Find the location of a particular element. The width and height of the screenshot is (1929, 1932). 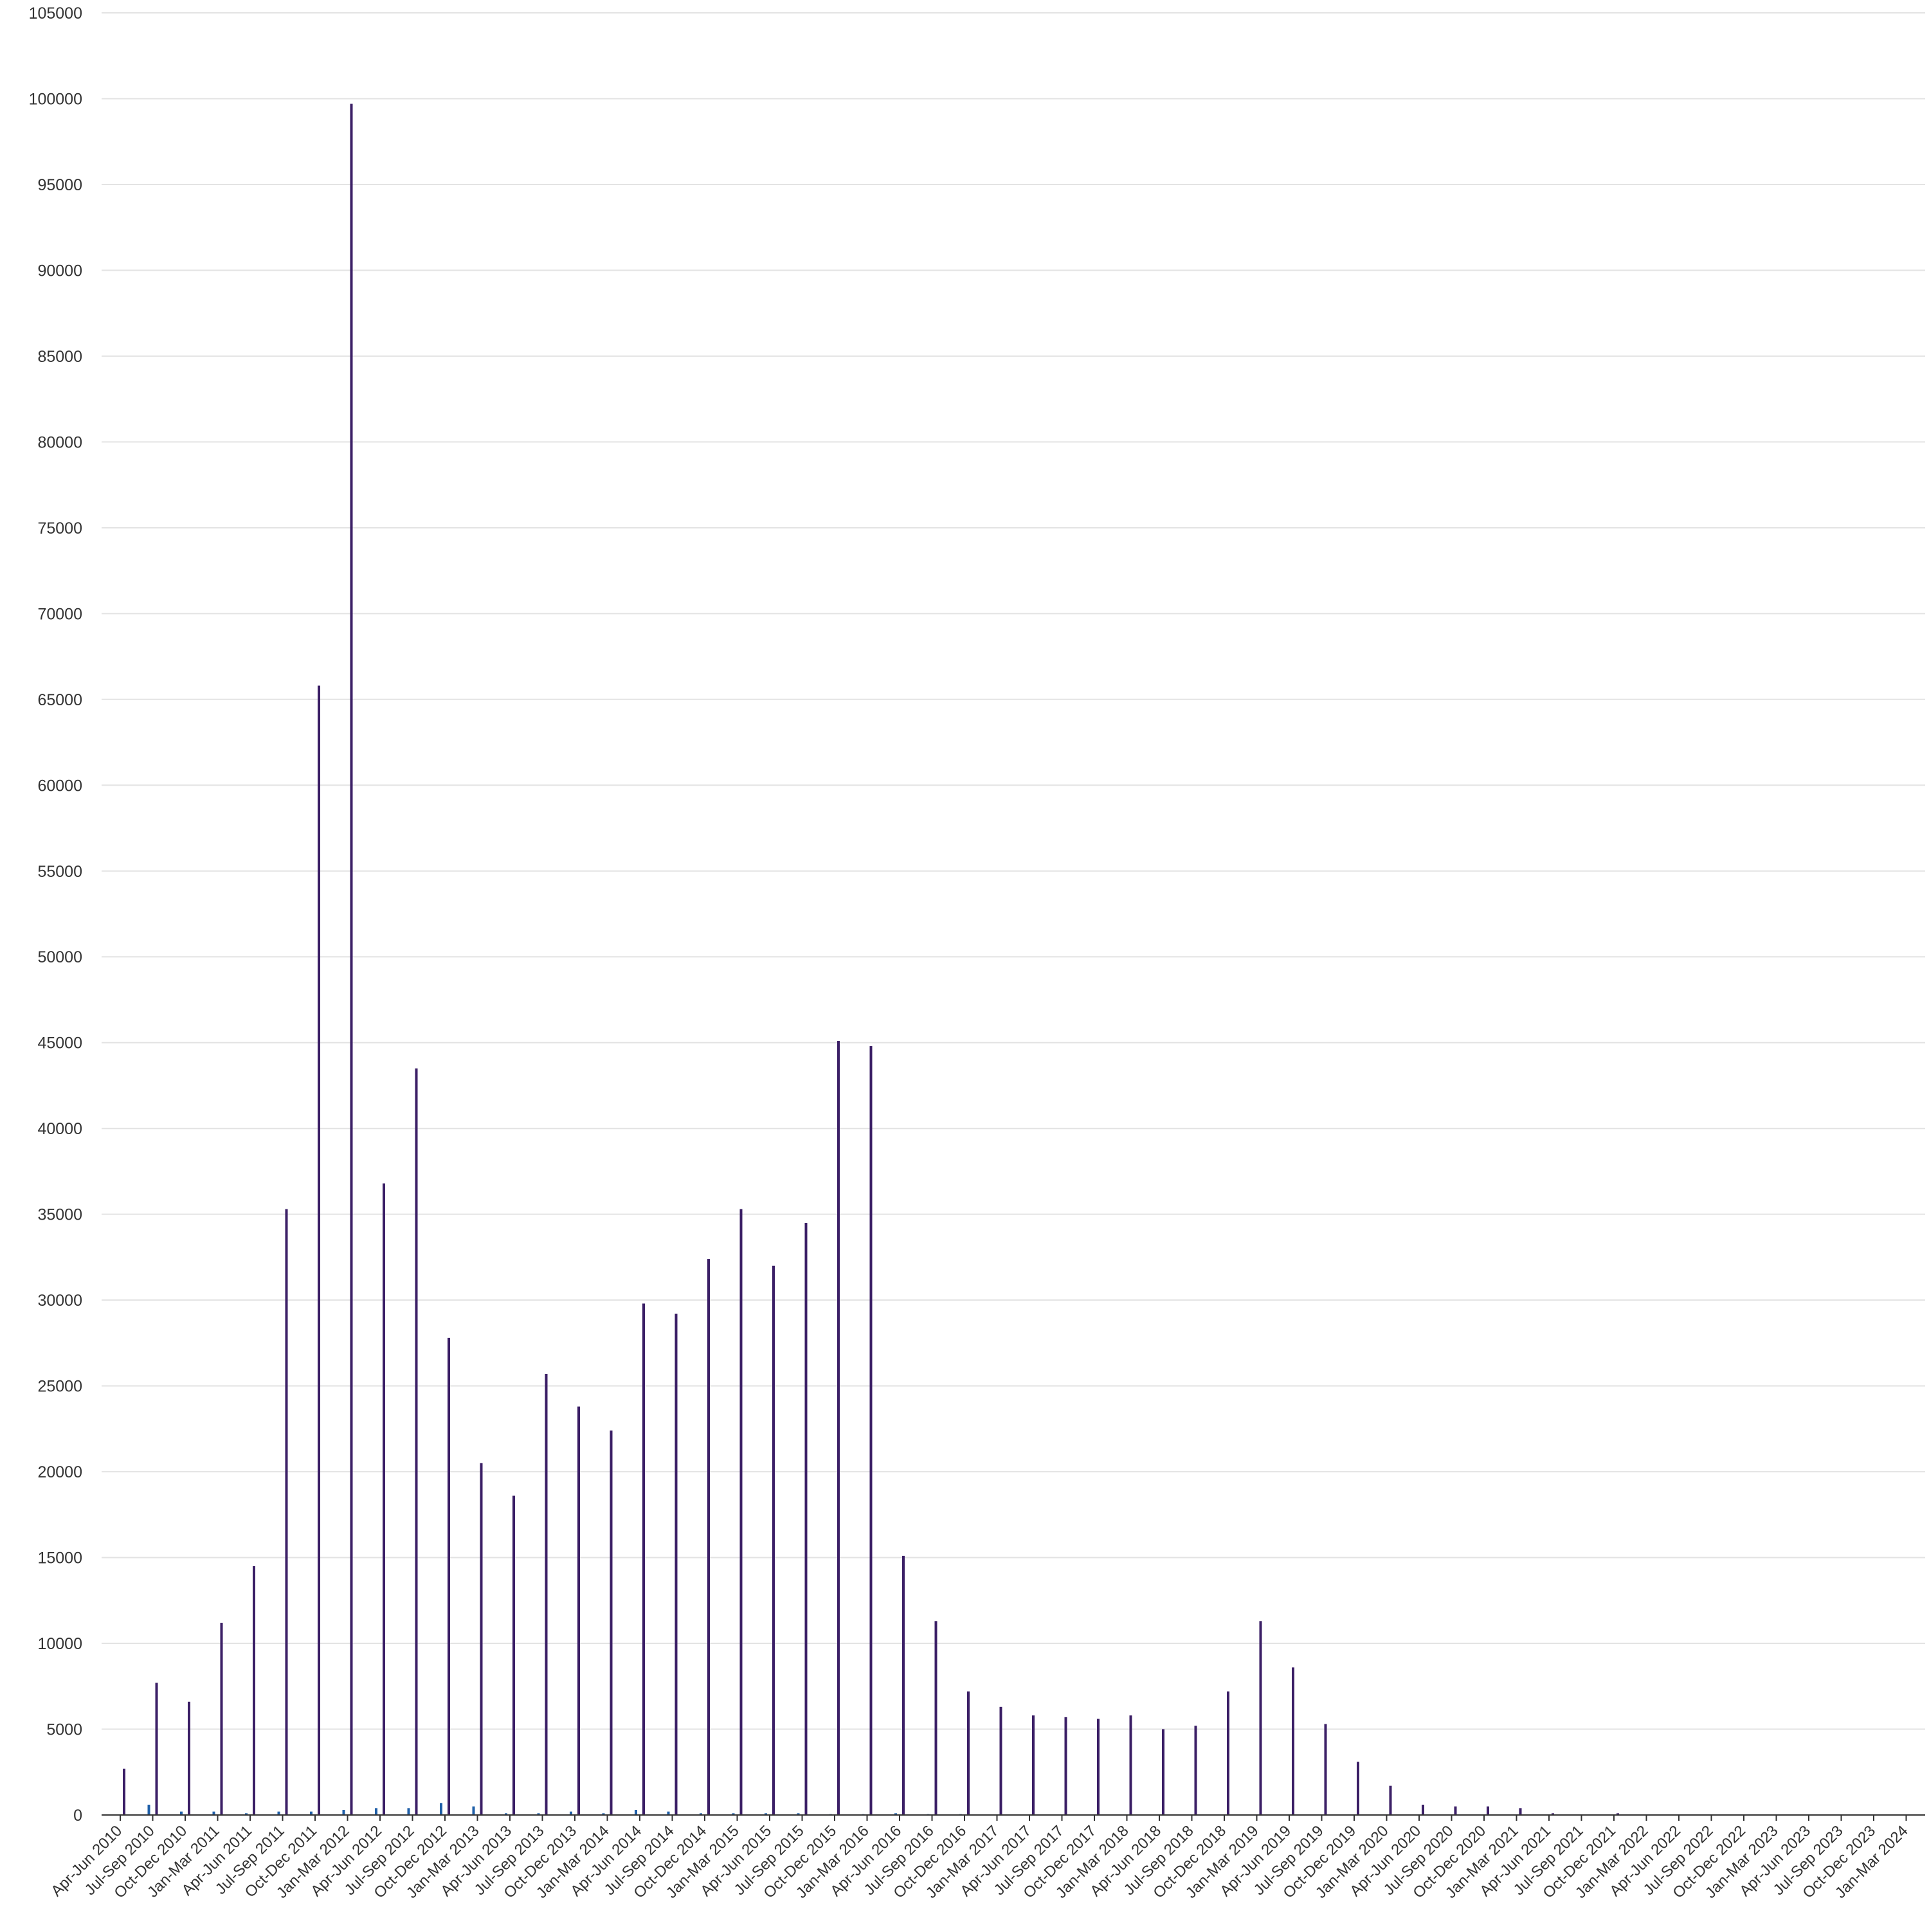

y-tick-label: 100000 is located at coordinates (56, 99).